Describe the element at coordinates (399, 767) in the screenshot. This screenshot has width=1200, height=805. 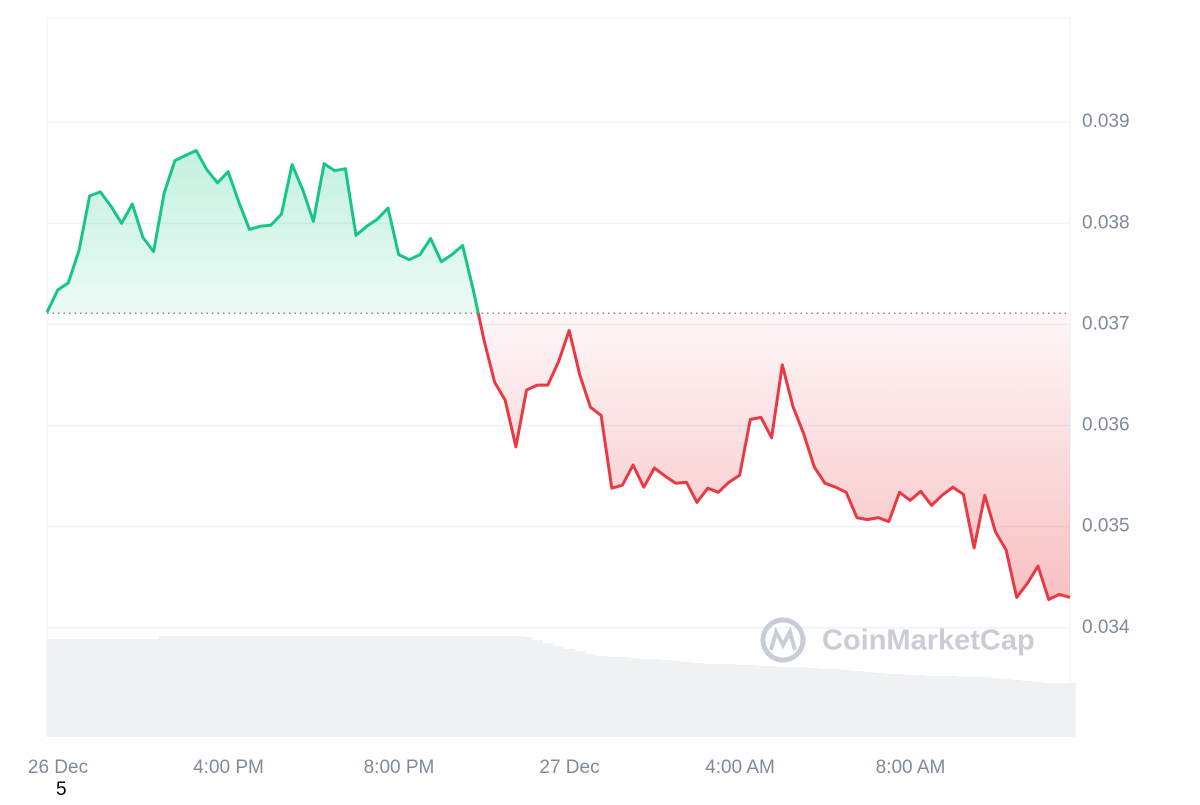
I see `x-tick-label: 8:00 PM` at that location.